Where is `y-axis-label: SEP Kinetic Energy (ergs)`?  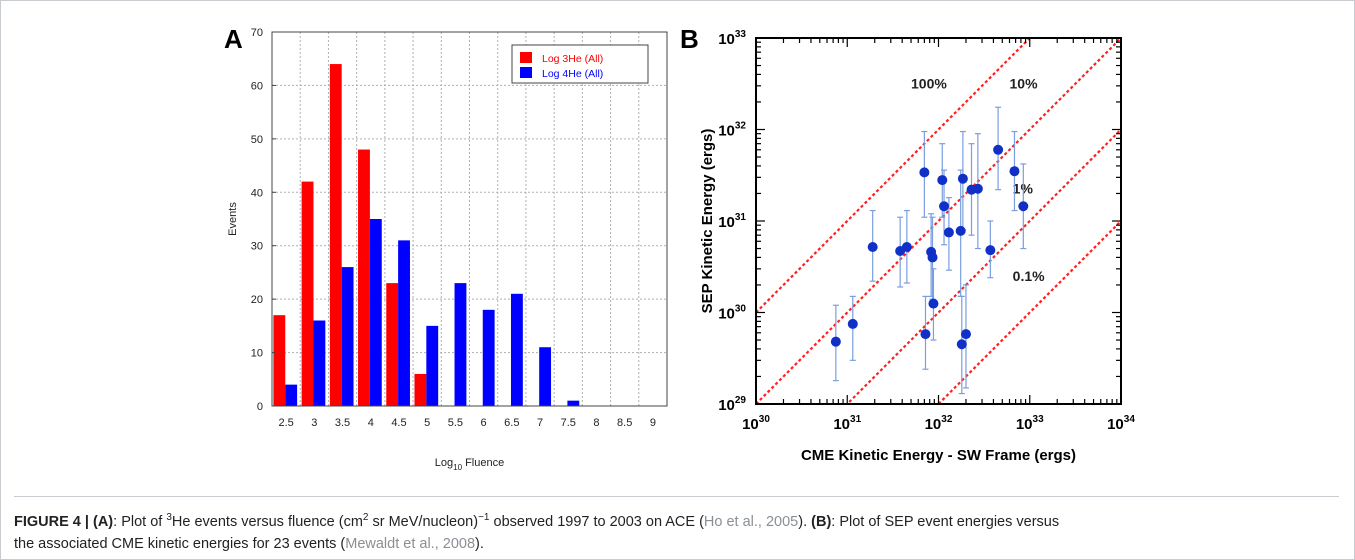 y-axis-label: SEP Kinetic Energy (ergs) is located at coordinates (707, 221).